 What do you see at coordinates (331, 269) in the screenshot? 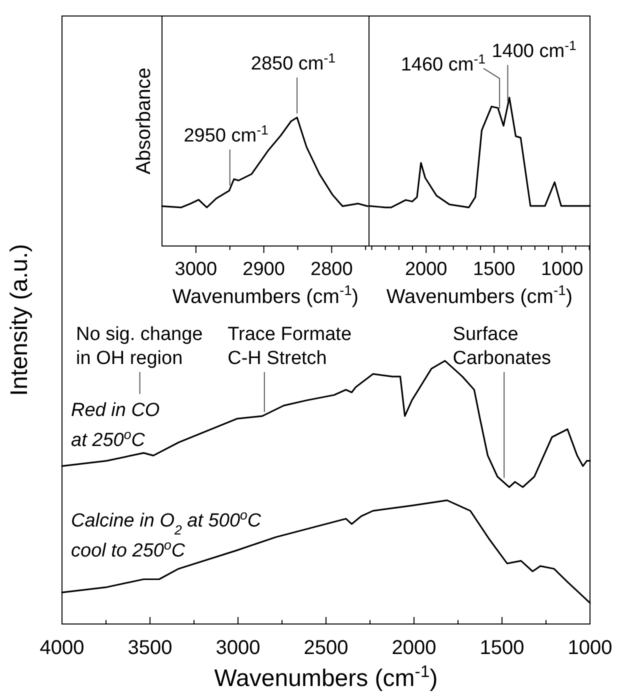
I see `x-tick-label: 2800` at bounding box center [331, 269].